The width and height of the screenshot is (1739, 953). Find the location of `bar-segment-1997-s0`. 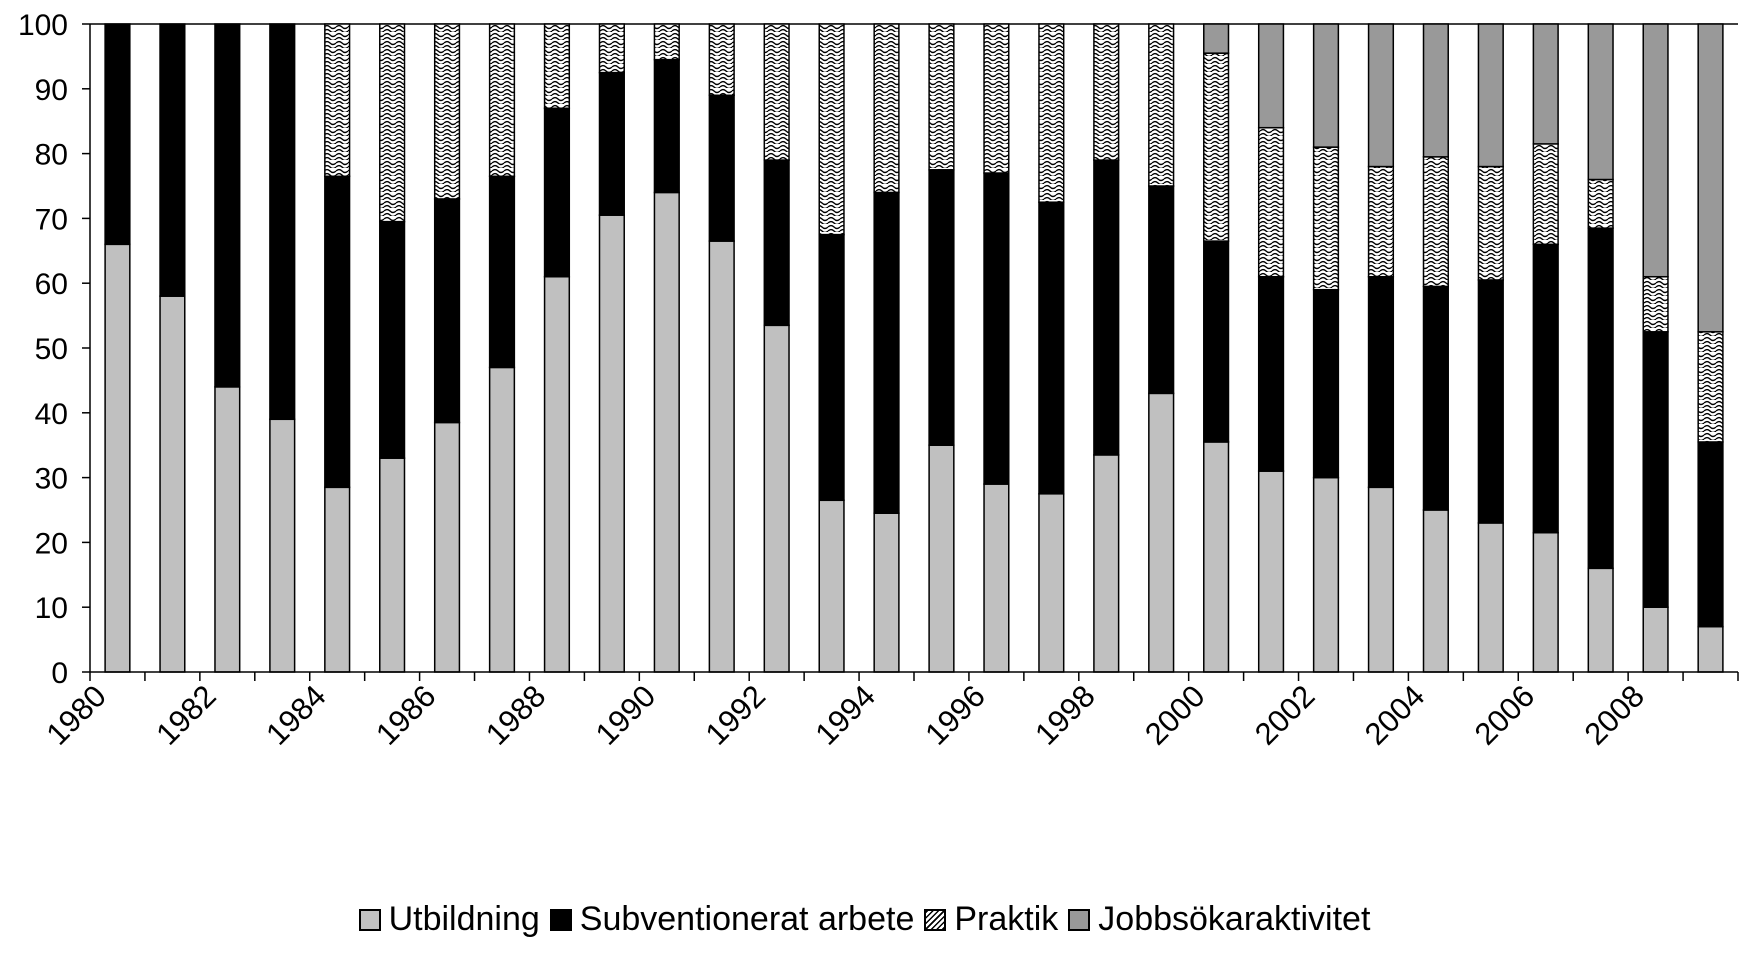

bar-segment-1997-s0 is located at coordinates (1051, 583).